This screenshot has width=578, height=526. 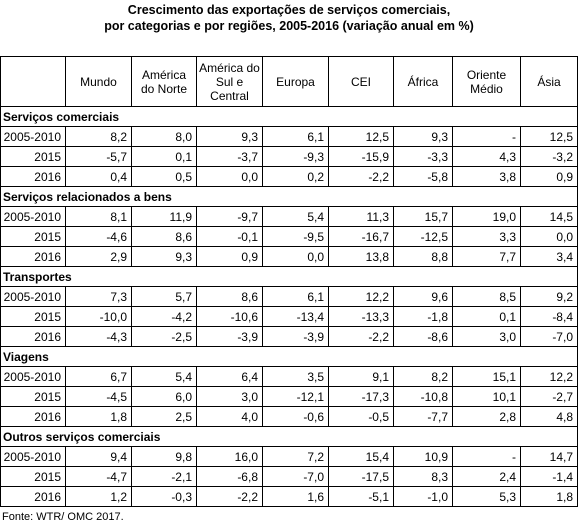 What do you see at coordinates (229, 256) in the screenshot?
I see `value-cell: 0,9` at bounding box center [229, 256].